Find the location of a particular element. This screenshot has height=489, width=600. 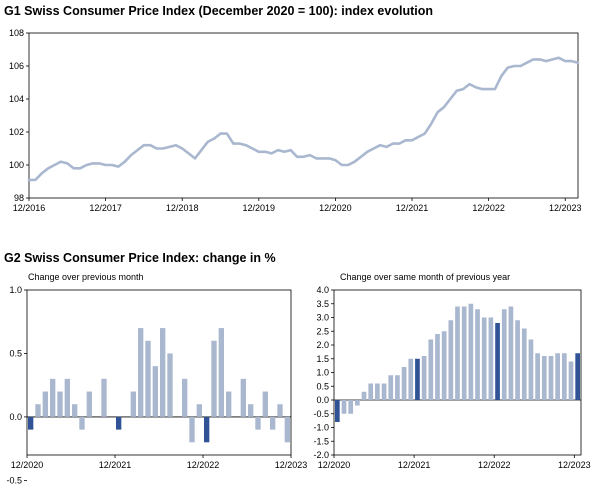

g1-y-tick-label: 100 is located at coordinates (16, 165).